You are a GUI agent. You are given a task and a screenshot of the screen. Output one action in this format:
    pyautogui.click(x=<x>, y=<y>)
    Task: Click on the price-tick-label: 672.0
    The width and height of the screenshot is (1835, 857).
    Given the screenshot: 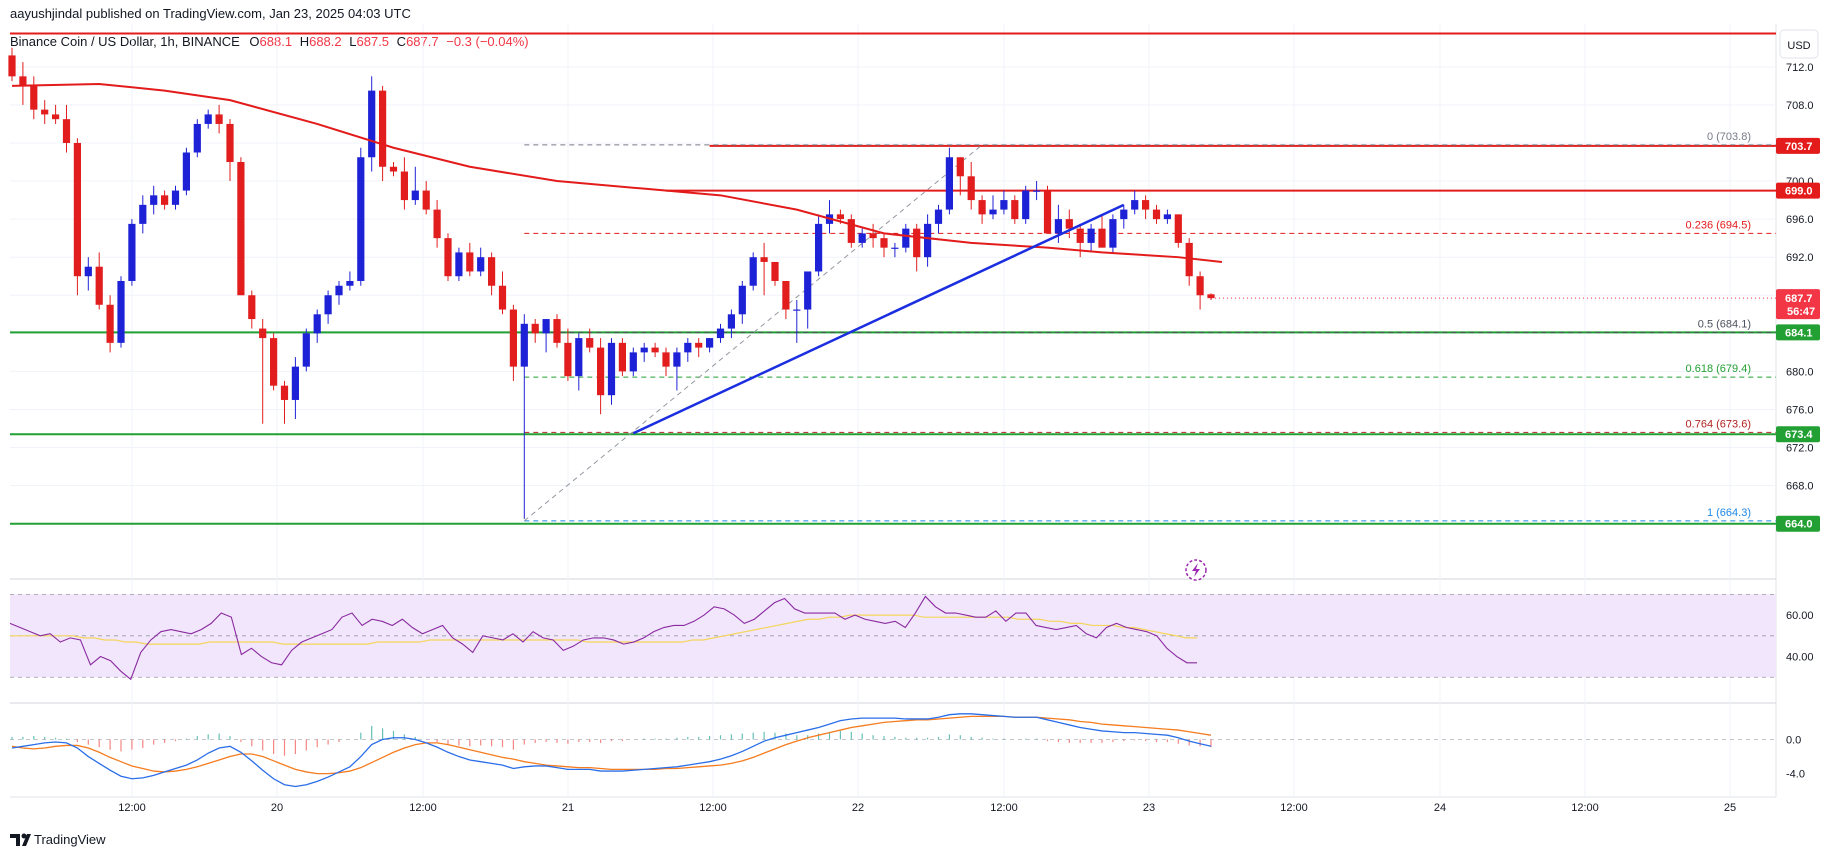 What is the action you would take?
    pyautogui.click(x=1800, y=449)
    